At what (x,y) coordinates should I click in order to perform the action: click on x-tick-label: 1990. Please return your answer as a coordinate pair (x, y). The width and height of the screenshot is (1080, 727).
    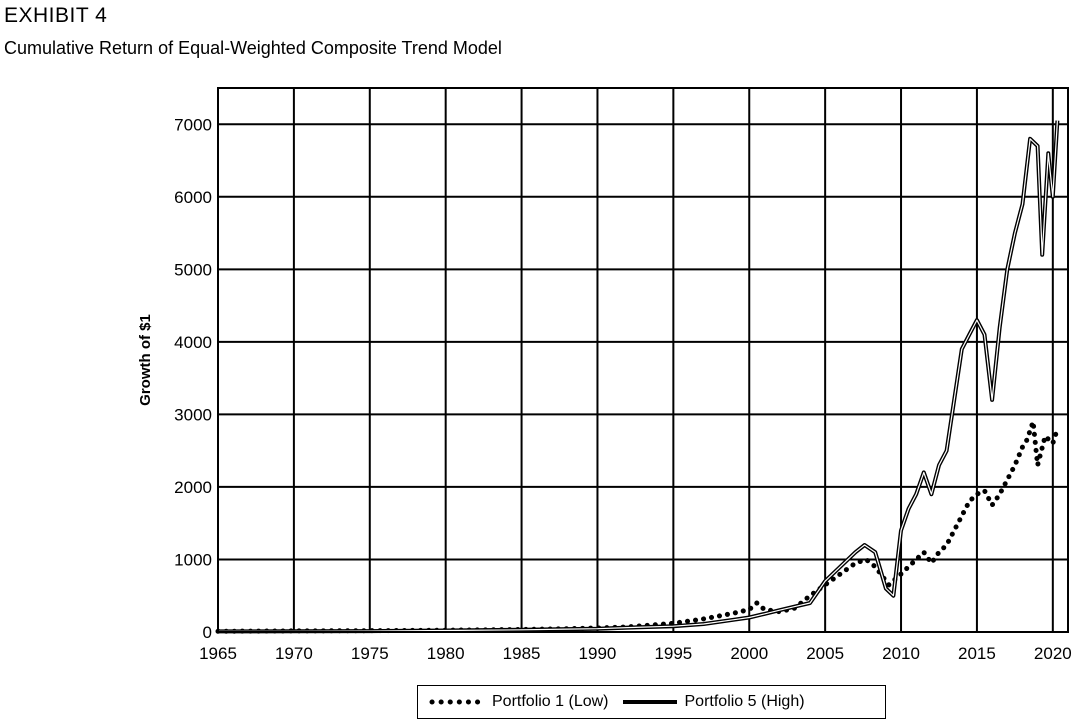
    Looking at the image, I should click on (598, 653).